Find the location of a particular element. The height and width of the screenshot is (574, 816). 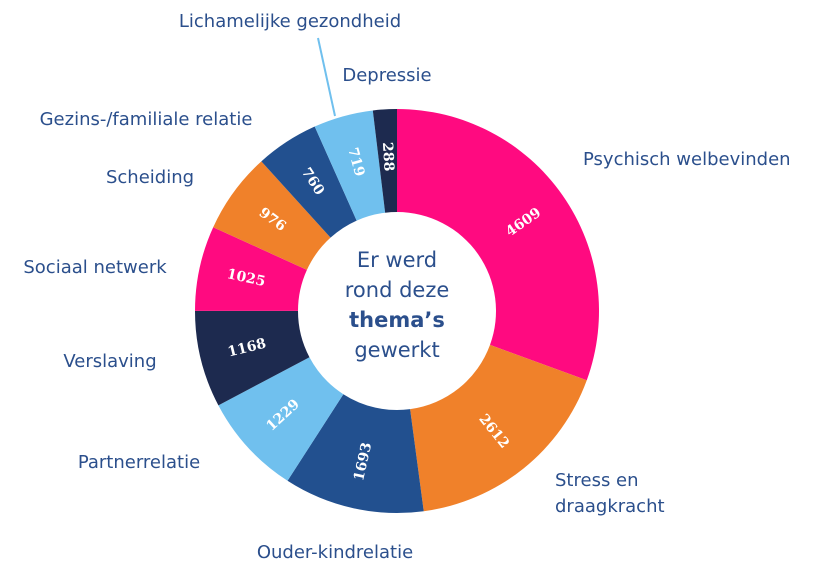

center-line: gewerkt is located at coordinates (397, 350).